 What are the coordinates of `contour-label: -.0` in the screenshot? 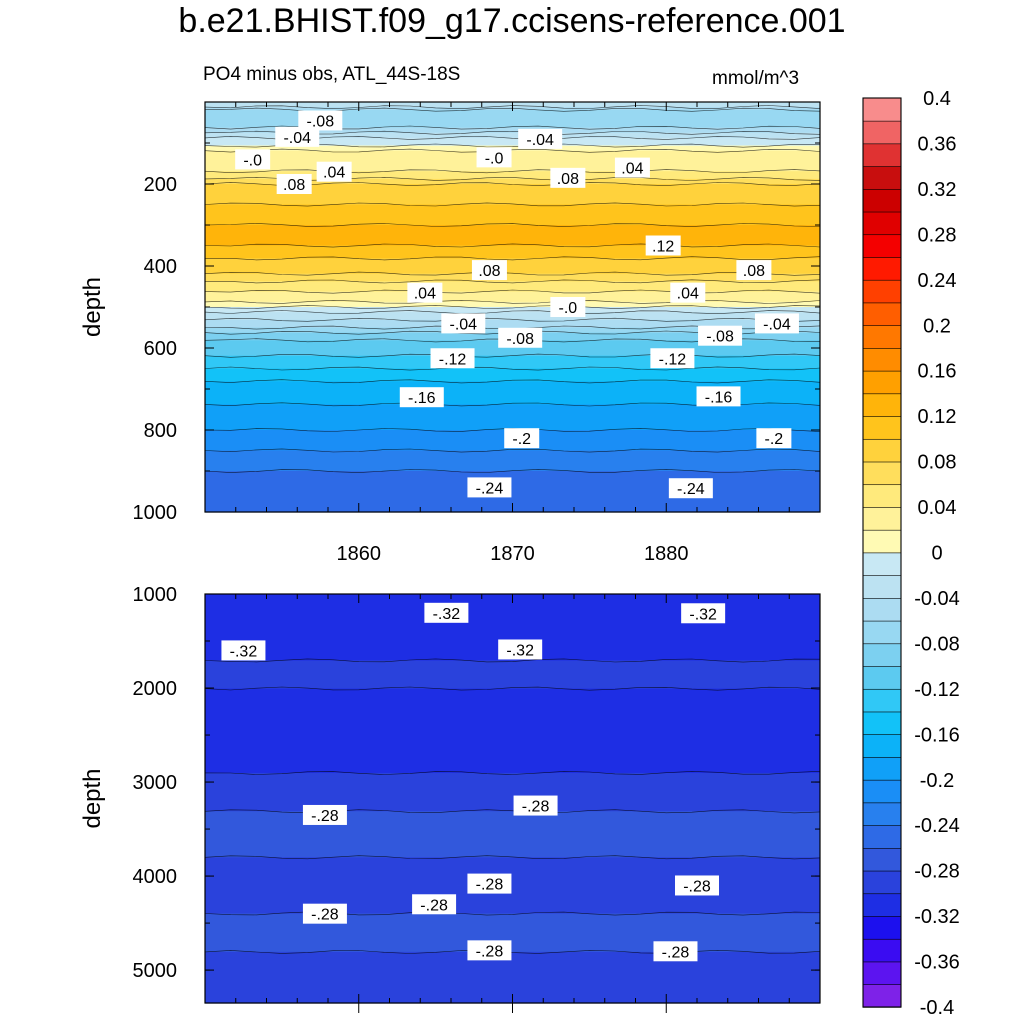 It's located at (252, 160).